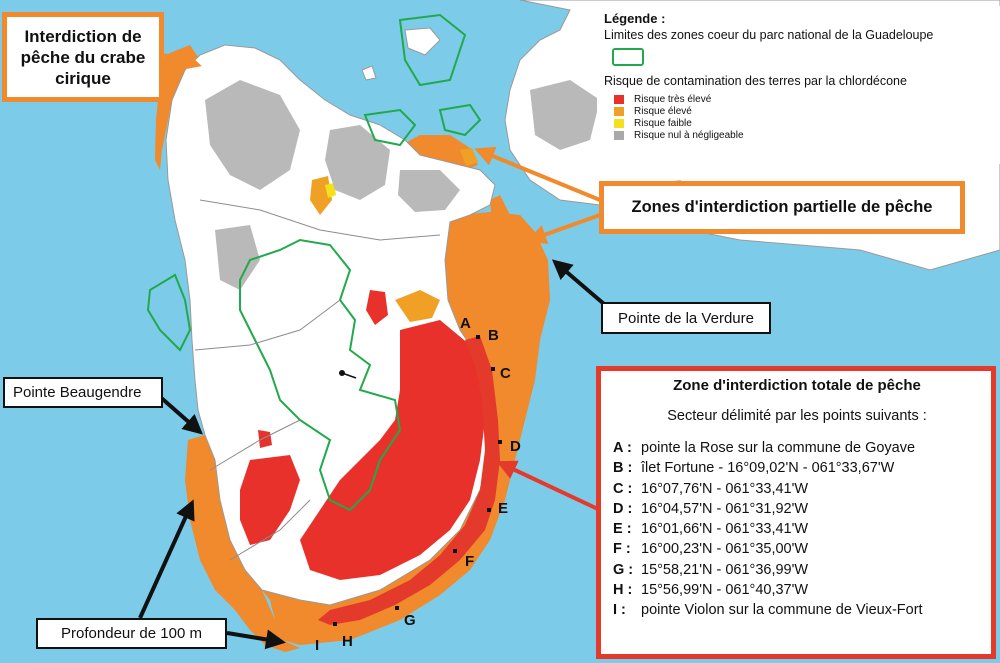 This screenshot has width=1000, height=663. Describe the element at coordinates (619, 99) in the screenshot. I see `legend-swatch-red` at that location.